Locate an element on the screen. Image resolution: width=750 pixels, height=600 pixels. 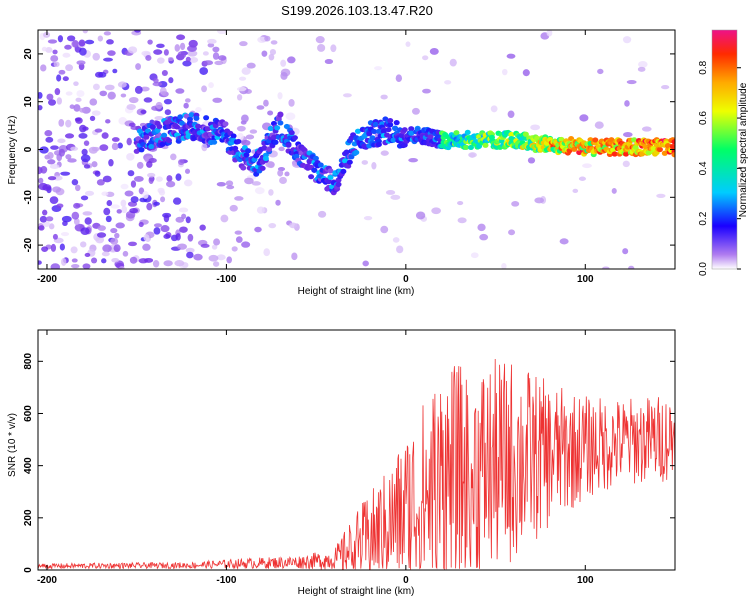
colorbar-tick-label: 0.6 is located at coordinates (703, 118).